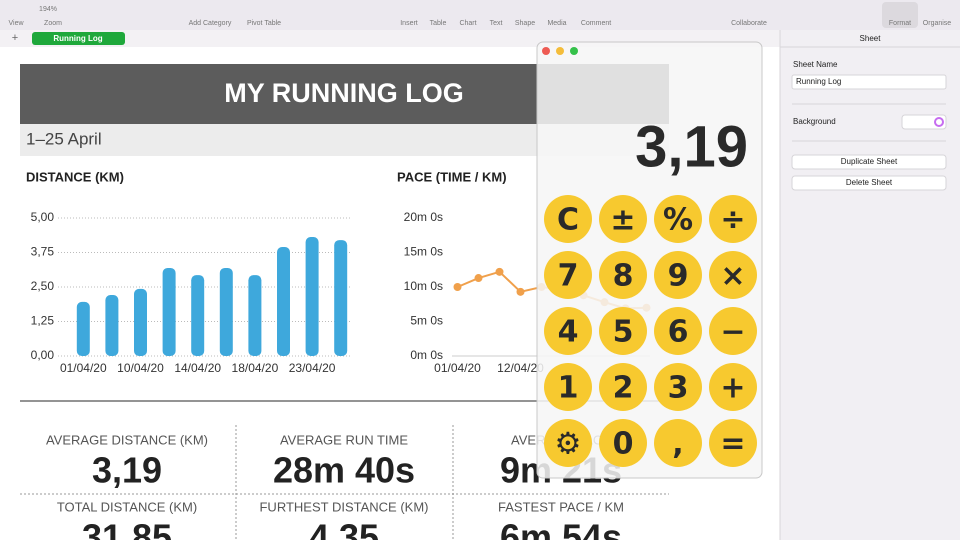 This screenshot has width=960, height=540. Describe the element at coordinates (426, 355) in the screenshot. I see `y-tick-label: 0m 0s` at that location.